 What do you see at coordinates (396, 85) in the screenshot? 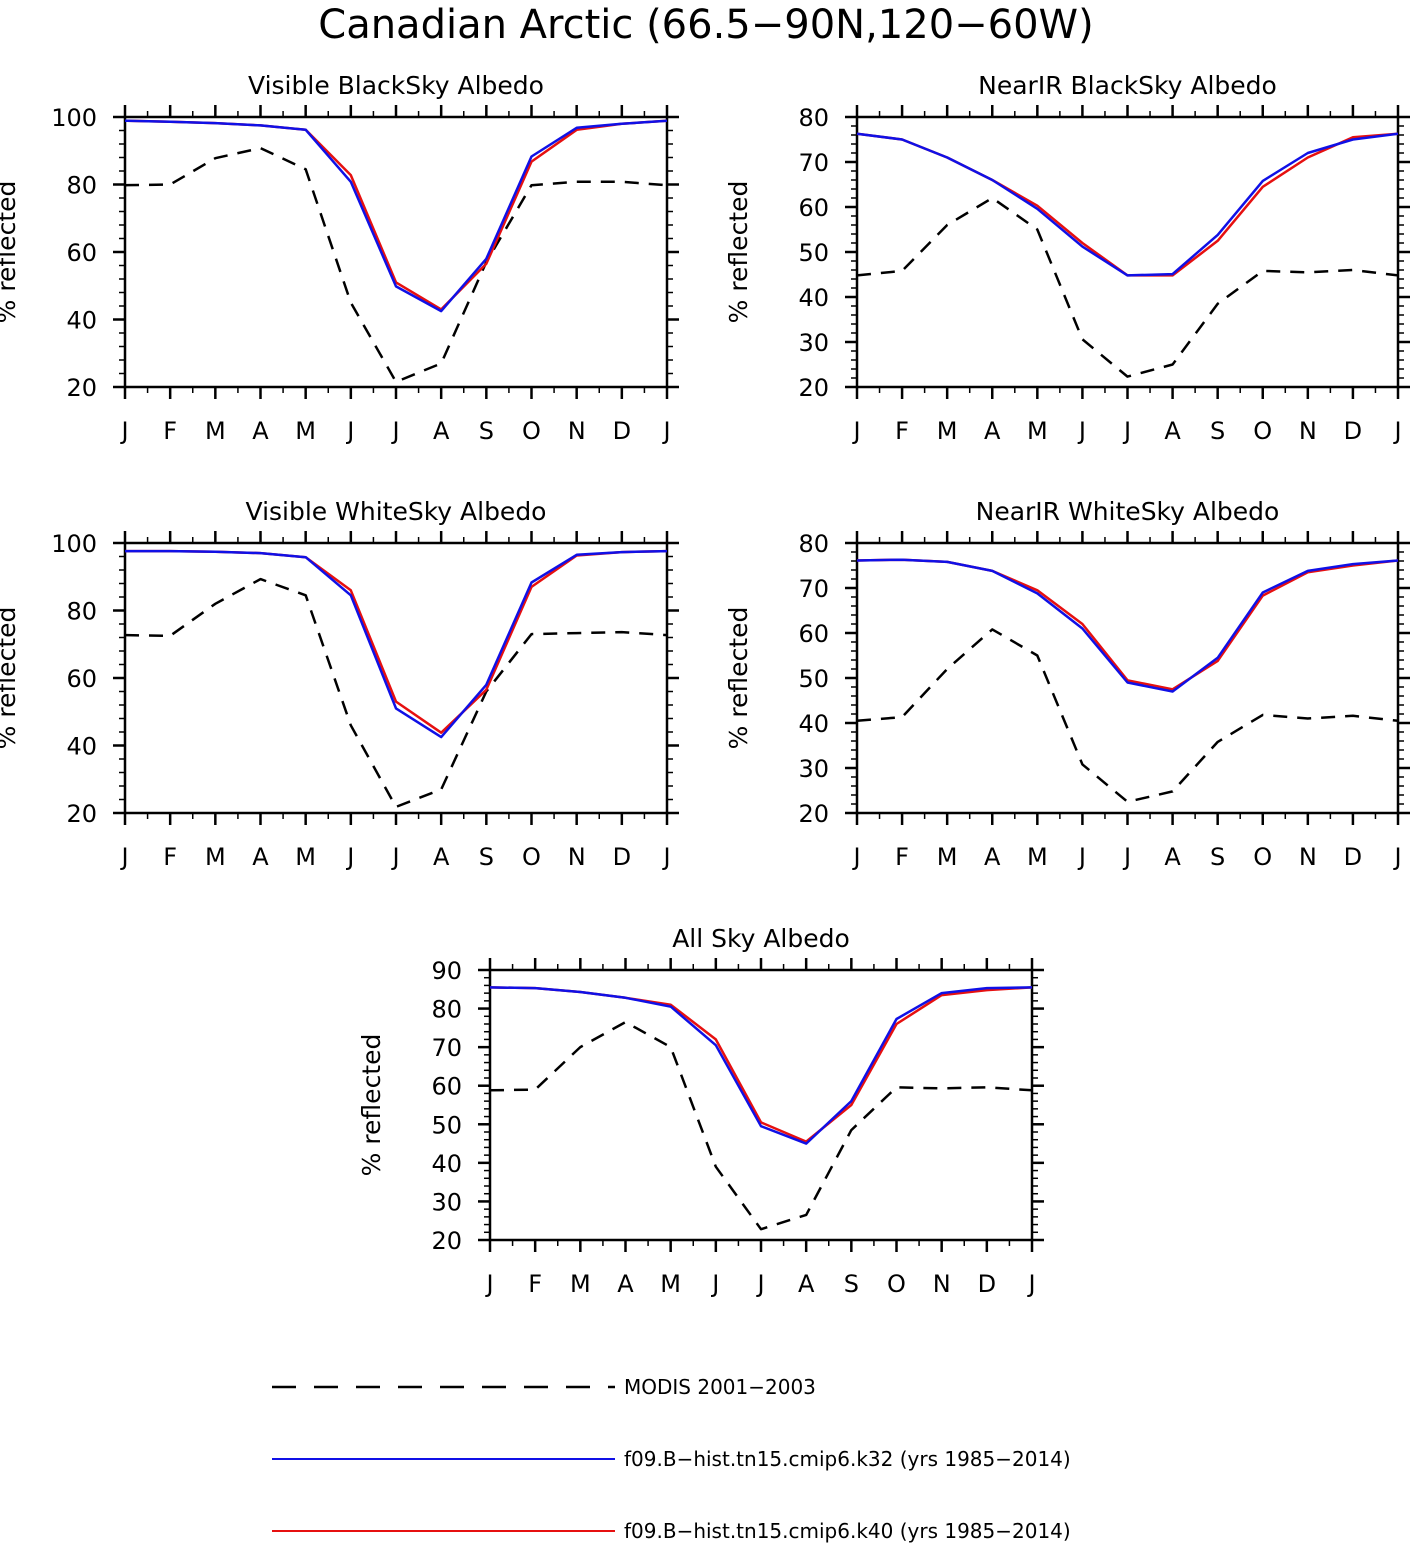
I see `panel-title: Visible BlackSky Albedo` at bounding box center [396, 85].